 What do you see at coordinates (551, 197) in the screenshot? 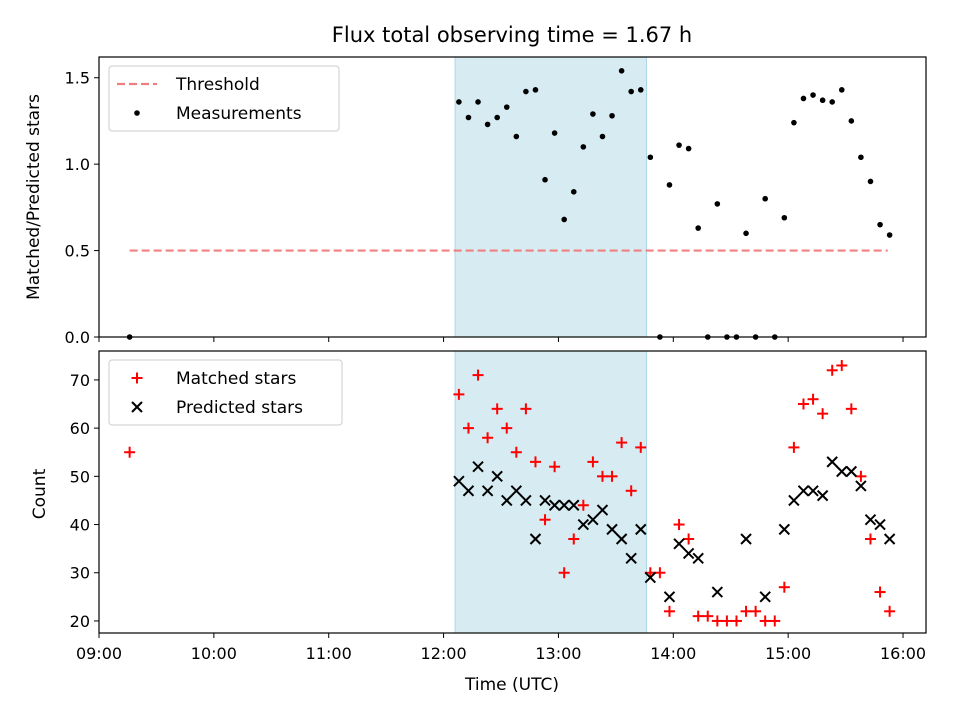
I see `top-shaded-interval` at bounding box center [551, 197].